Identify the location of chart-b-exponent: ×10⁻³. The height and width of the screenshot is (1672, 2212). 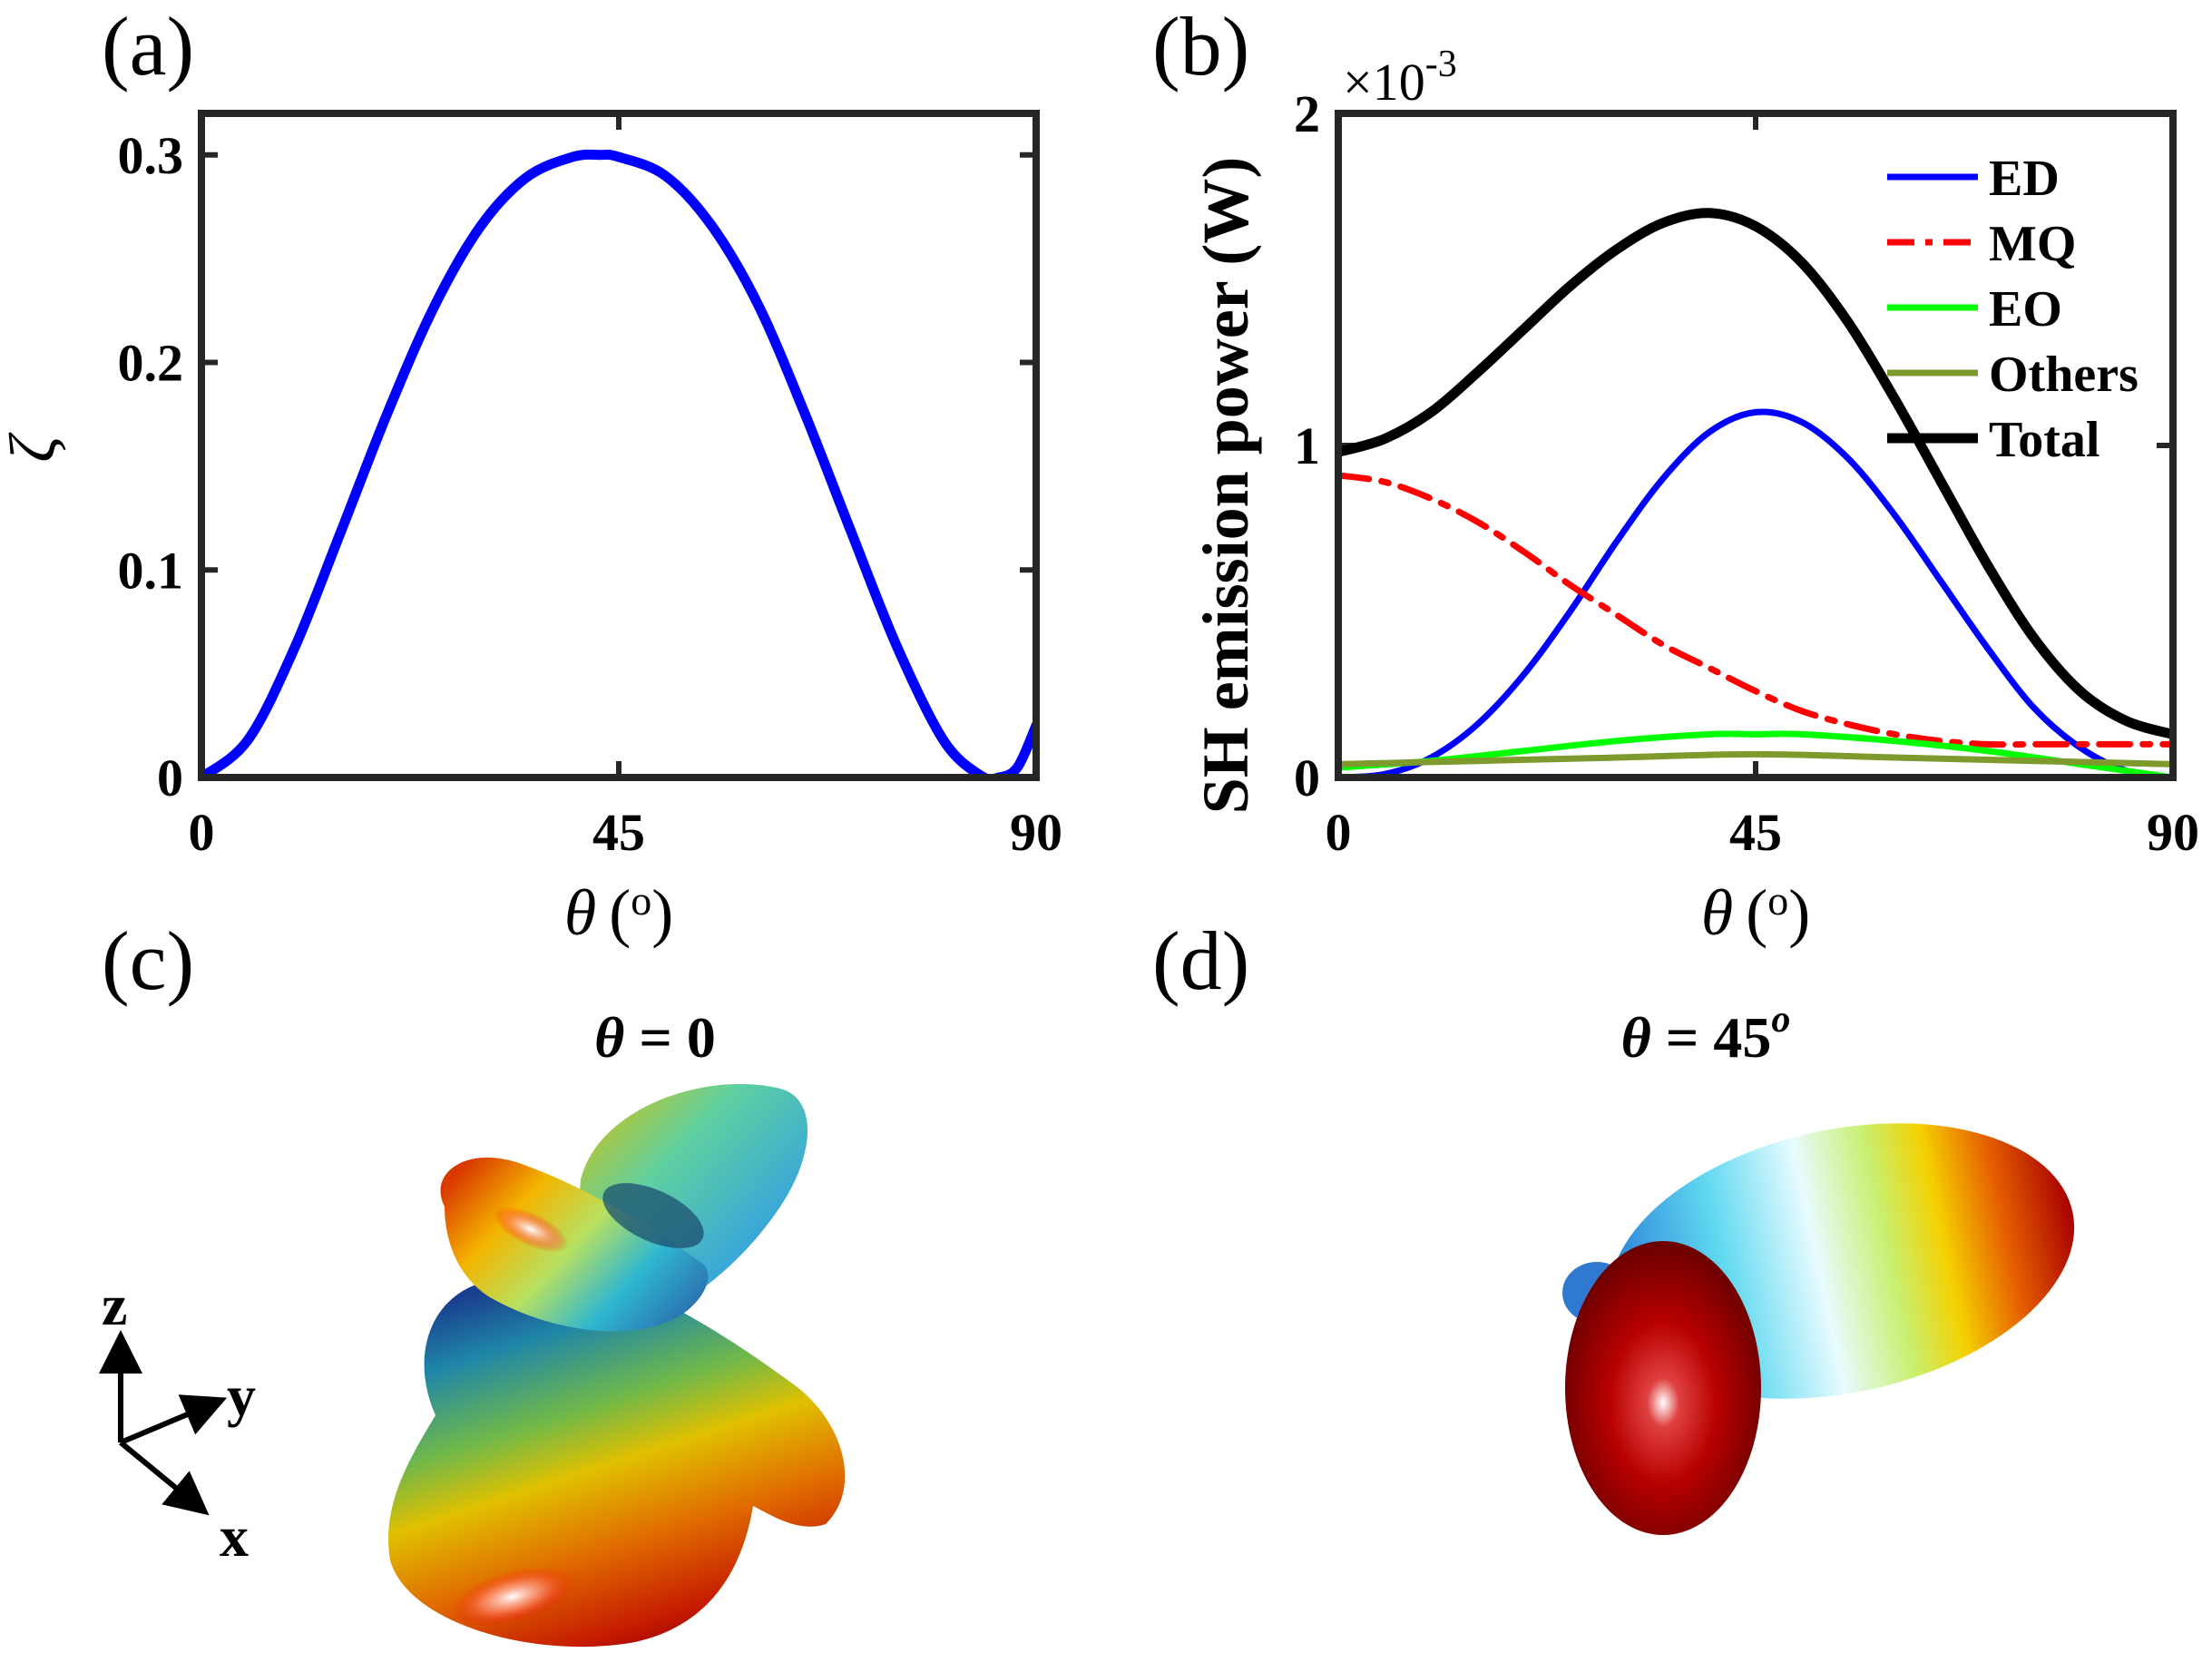
(1400, 78).